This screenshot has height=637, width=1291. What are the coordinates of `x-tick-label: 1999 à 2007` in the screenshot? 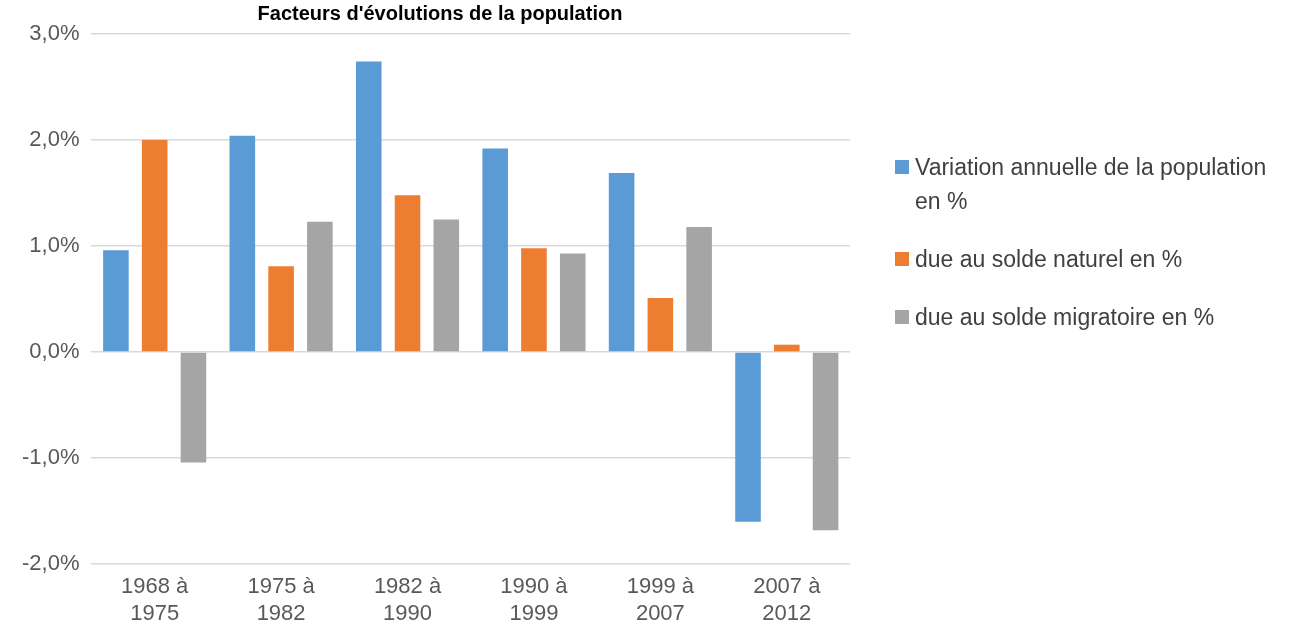 It's located at (660, 599).